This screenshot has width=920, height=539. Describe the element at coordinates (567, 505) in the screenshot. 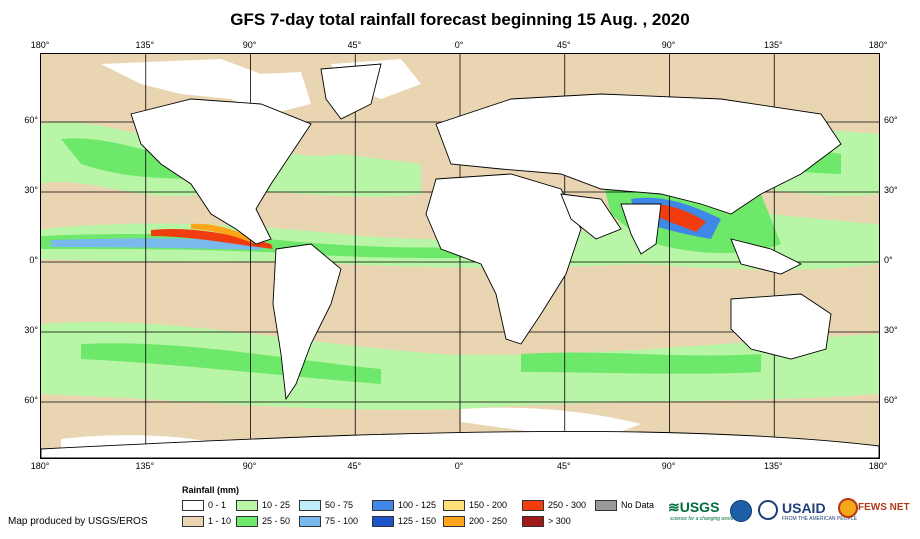

I see `legend-label: 250 - 300` at that location.